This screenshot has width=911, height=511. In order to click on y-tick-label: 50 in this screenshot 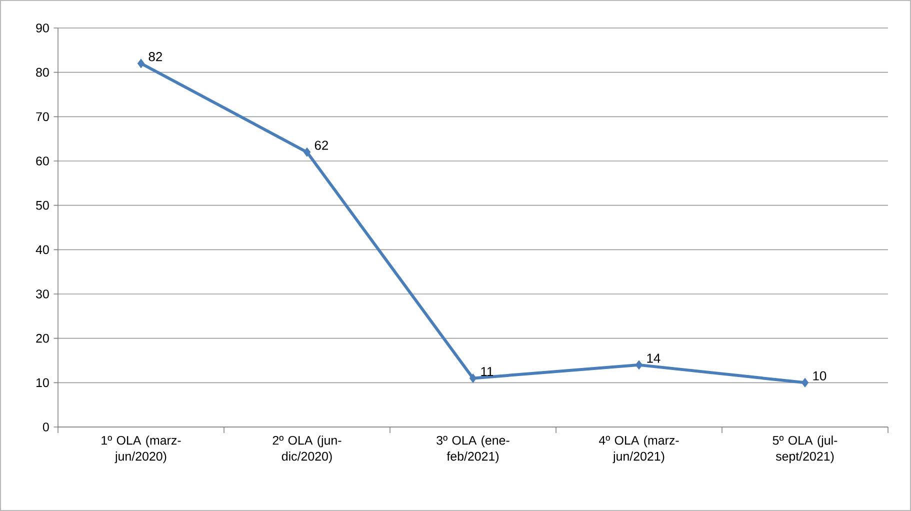, I will do `click(42, 205)`.